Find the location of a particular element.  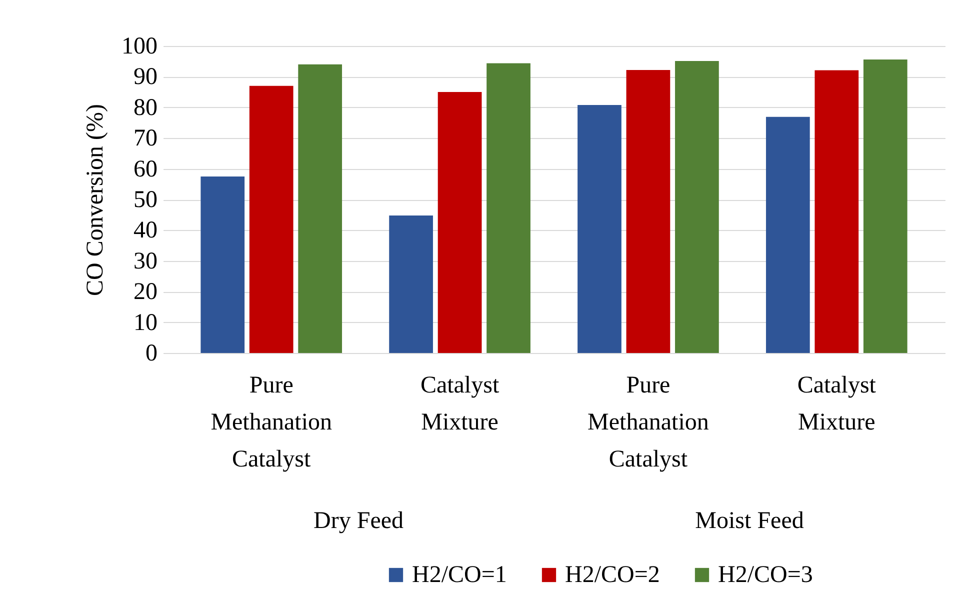

y-tick-label: 40 is located at coordinates (146, 231).